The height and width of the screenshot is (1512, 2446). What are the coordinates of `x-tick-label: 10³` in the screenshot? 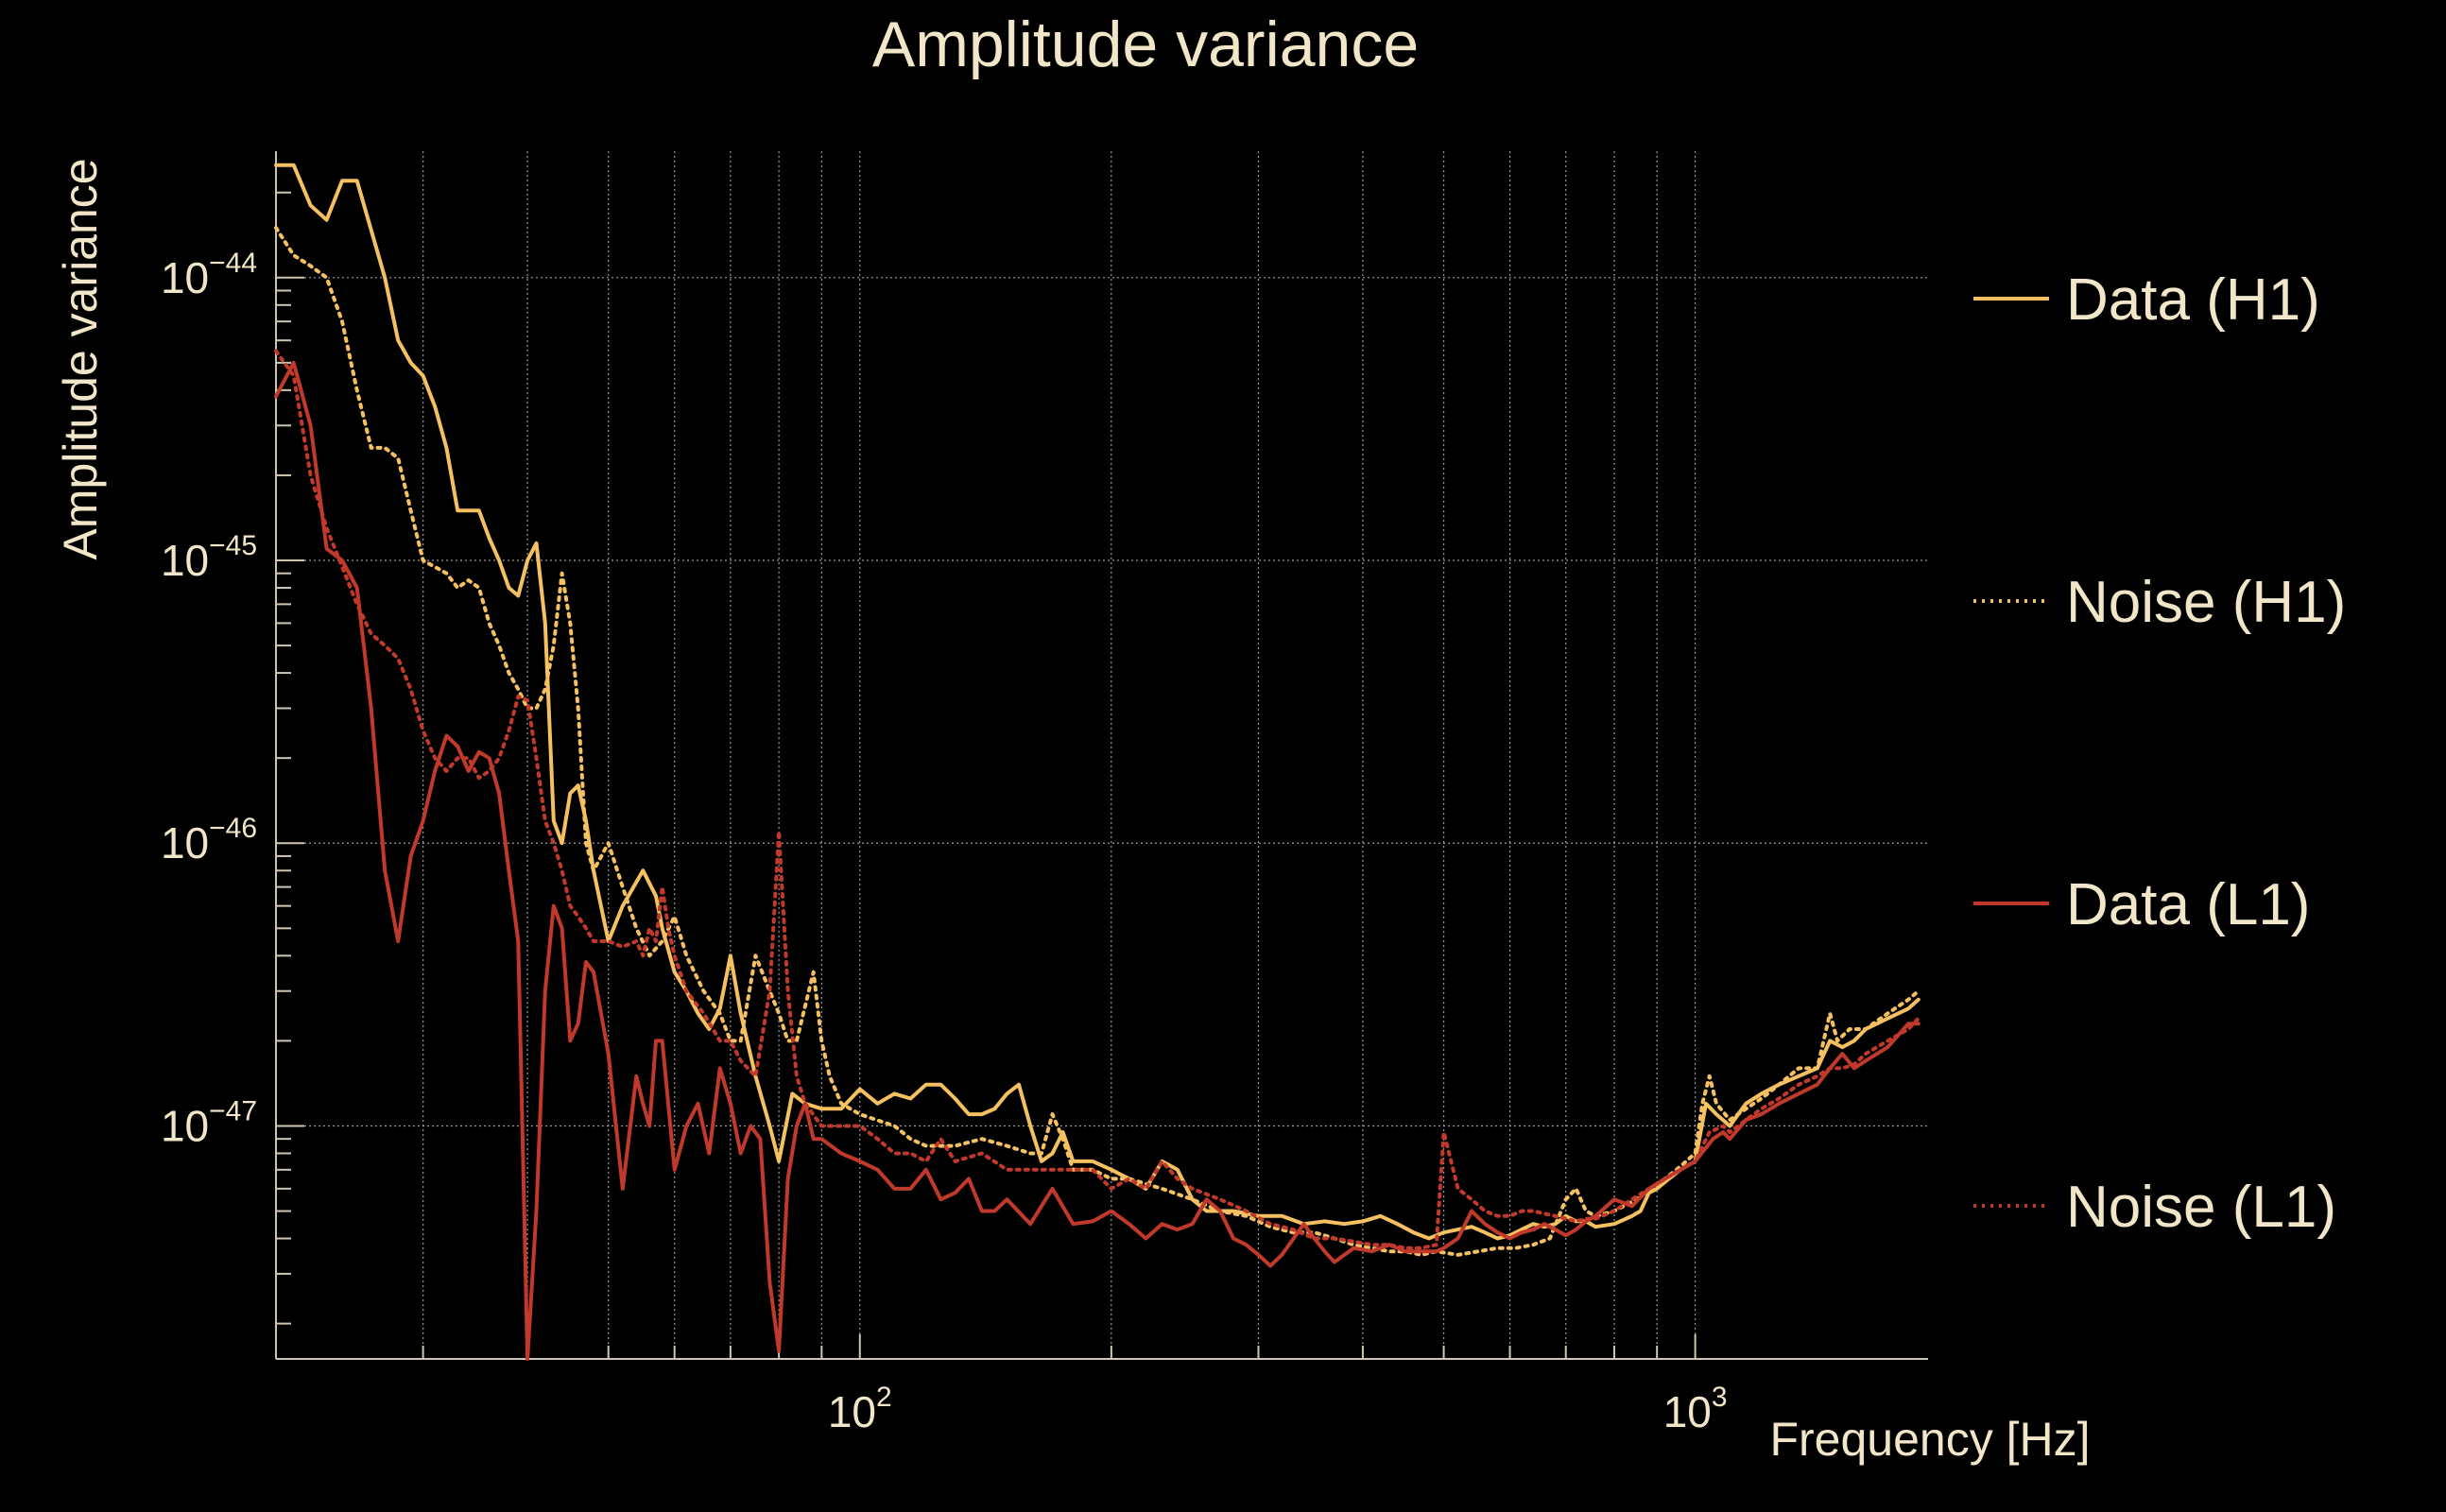 It's located at (1696, 1409).